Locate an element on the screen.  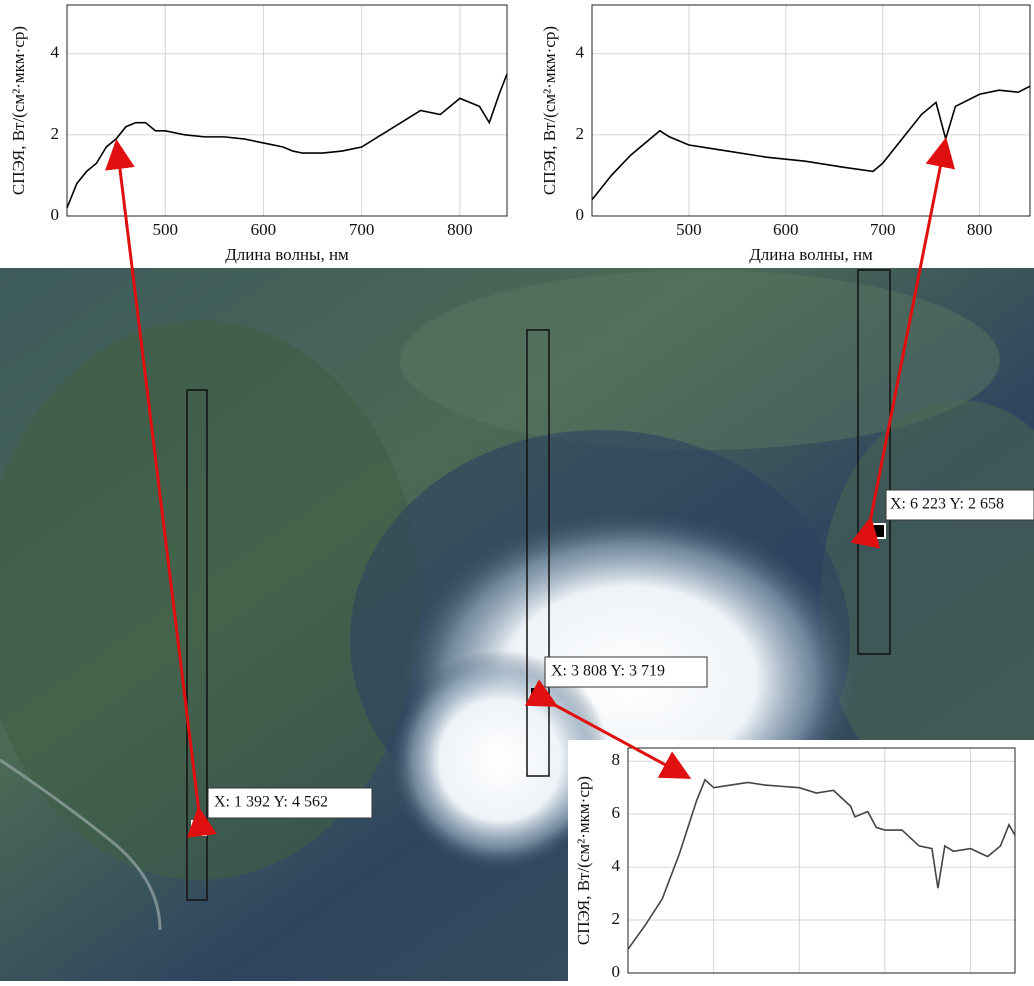
point-label: X: 6 223 Y: 2 658 is located at coordinates (947, 504).